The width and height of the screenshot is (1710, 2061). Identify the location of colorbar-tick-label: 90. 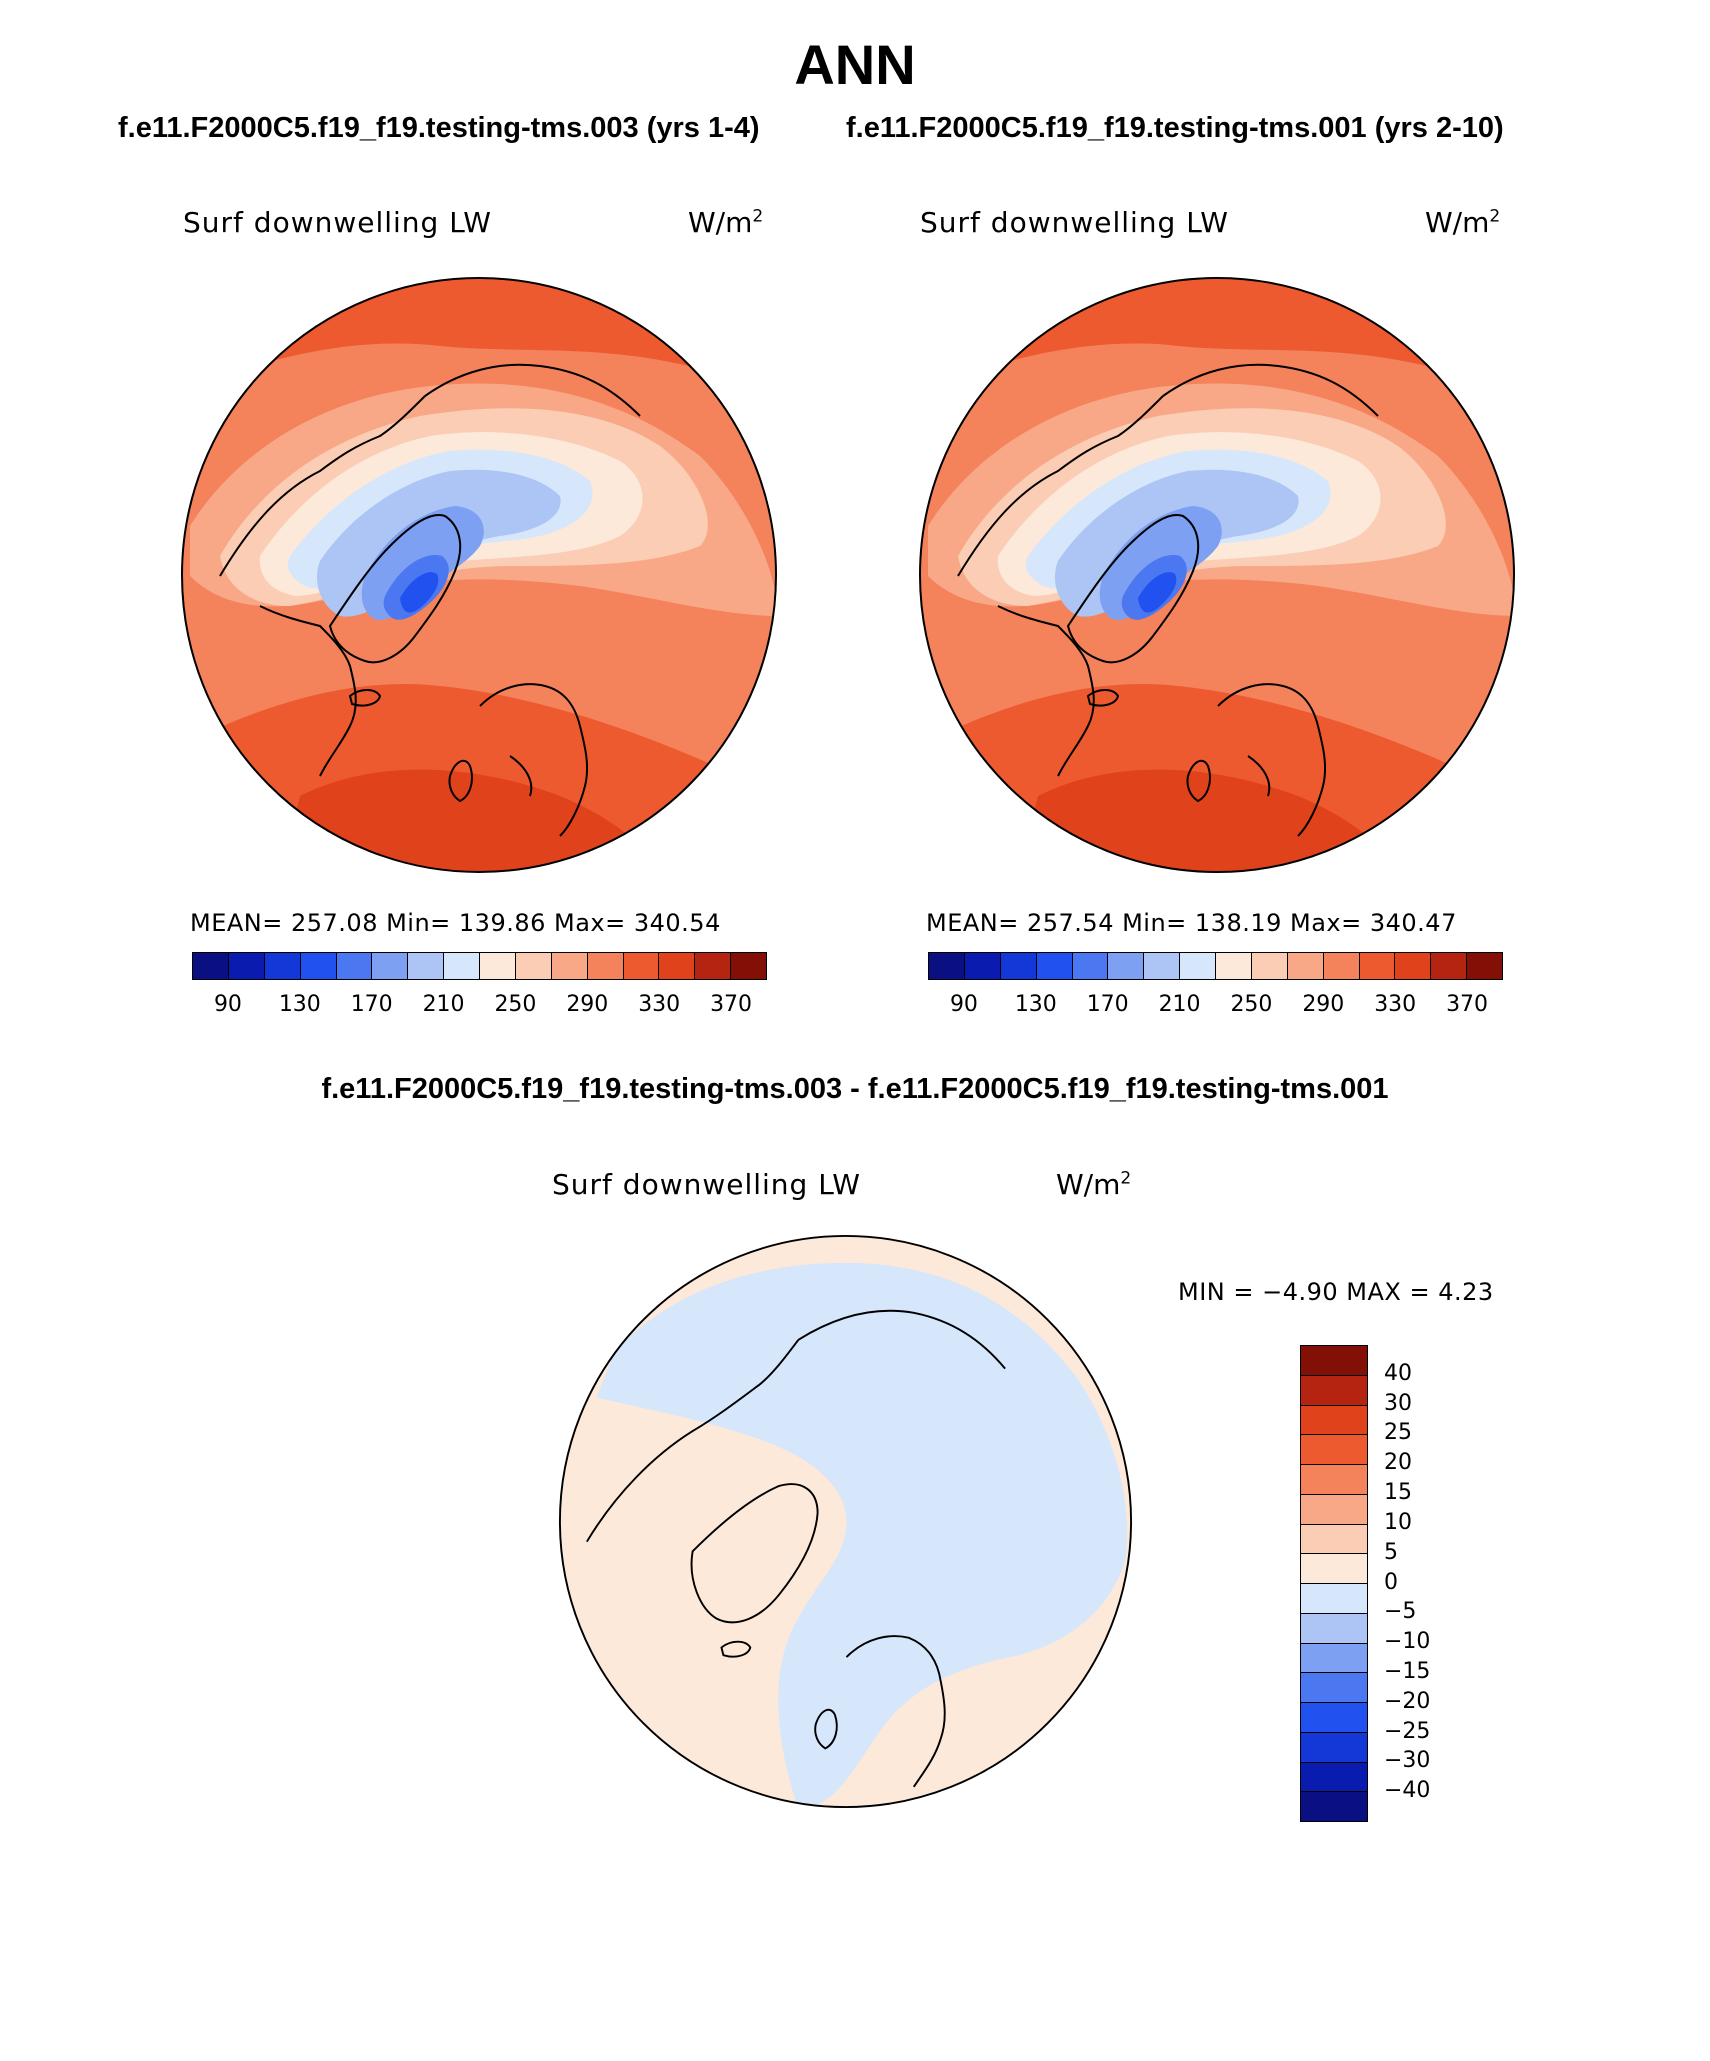
(963, 1004).